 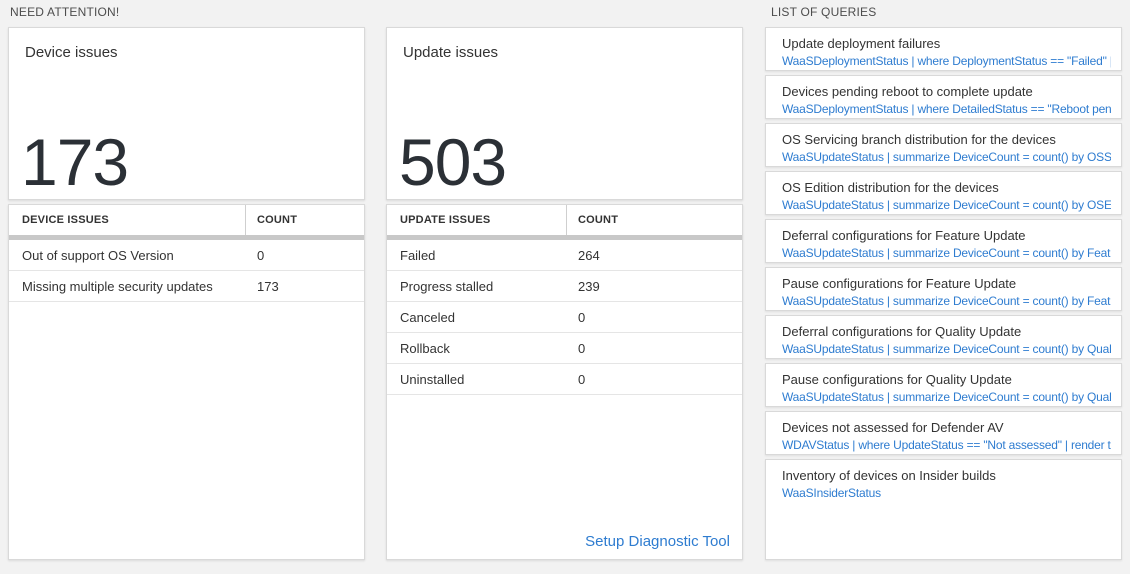 I want to click on issue-label: Progress stalled, so click(x=447, y=286).